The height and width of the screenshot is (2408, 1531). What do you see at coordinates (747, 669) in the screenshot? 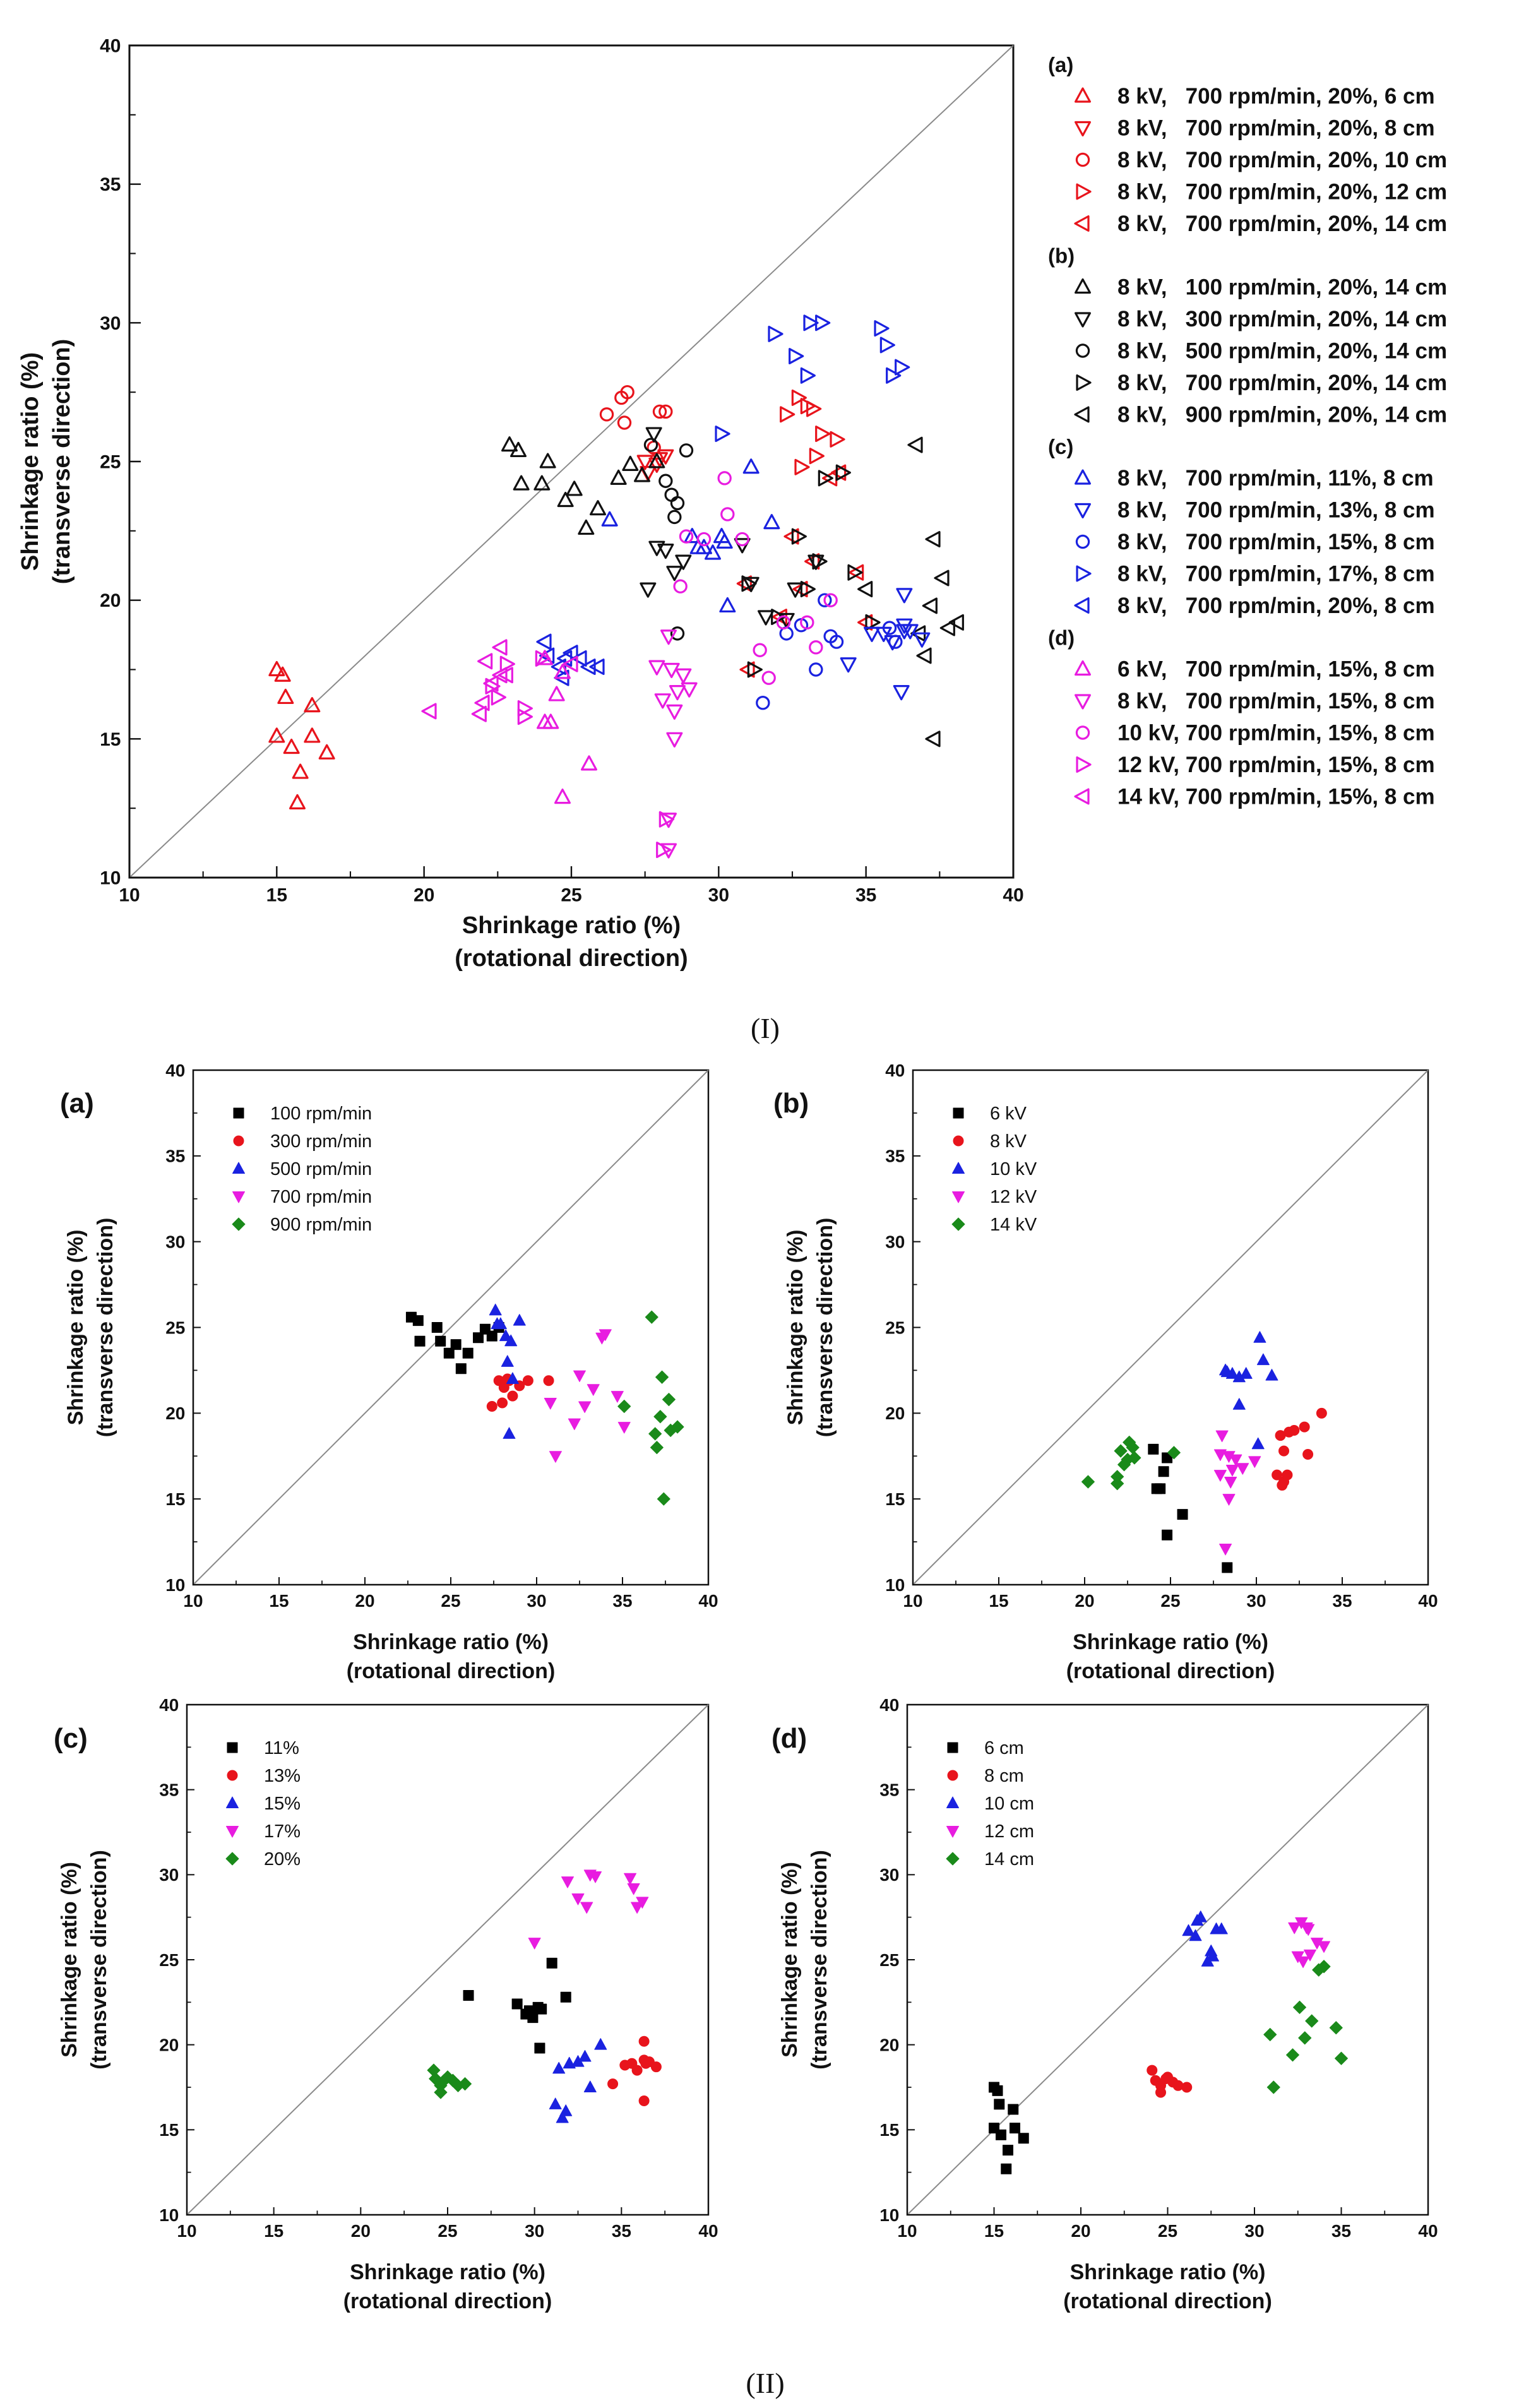
I see `data-point-a-14cm` at bounding box center [747, 669].